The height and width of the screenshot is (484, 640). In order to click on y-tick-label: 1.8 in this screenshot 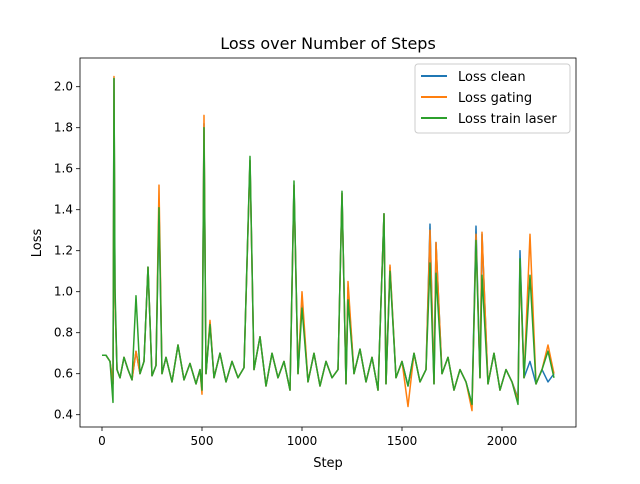, I will do `click(63, 128)`.